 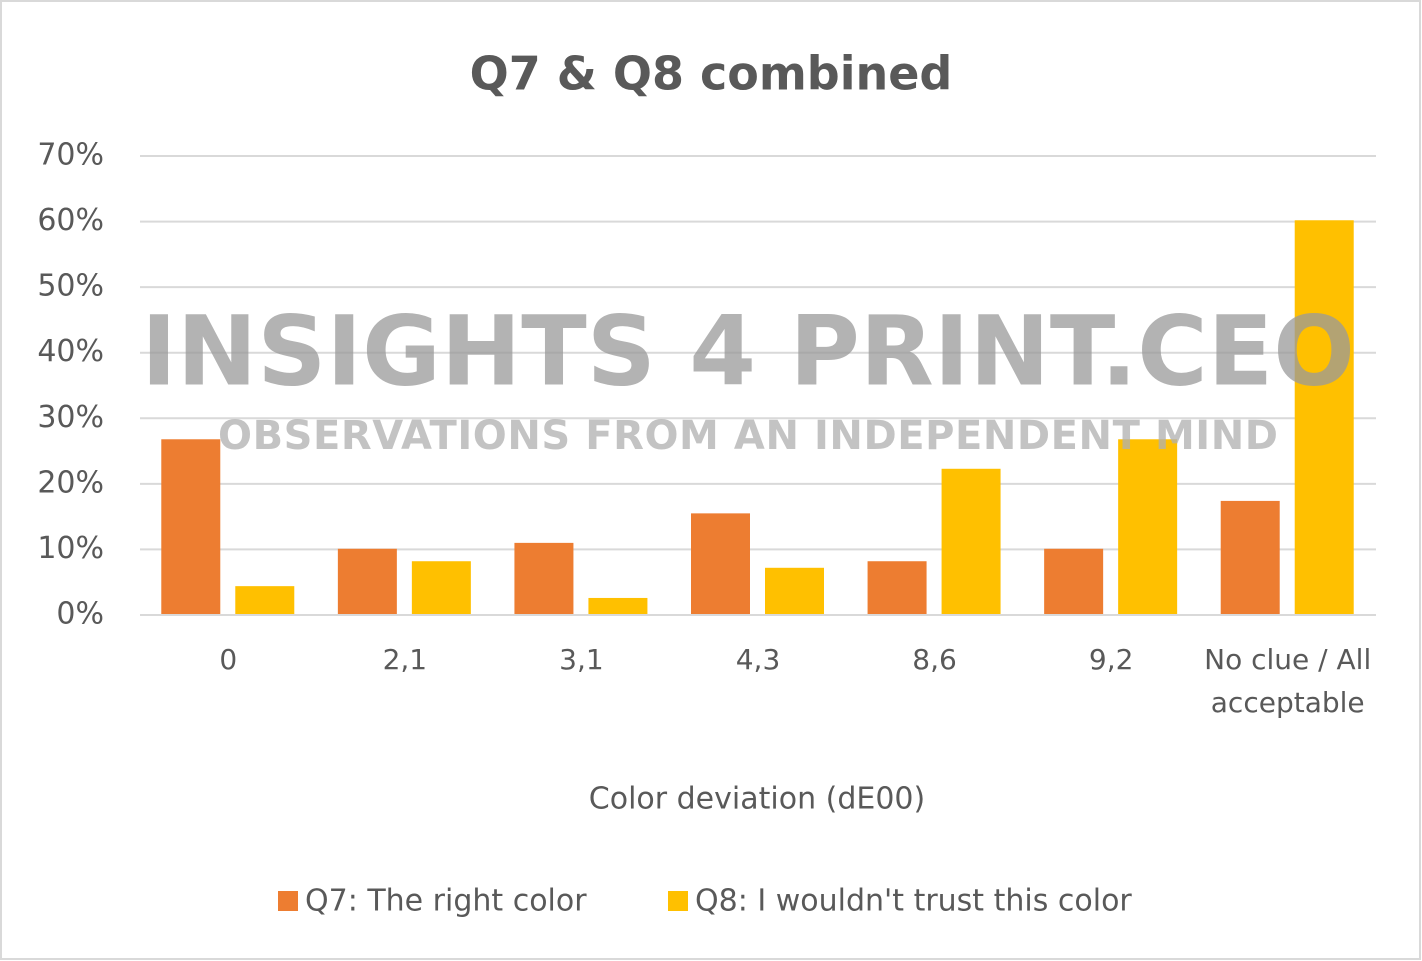 I want to click on x-tick-label: 0, so click(x=228, y=659).